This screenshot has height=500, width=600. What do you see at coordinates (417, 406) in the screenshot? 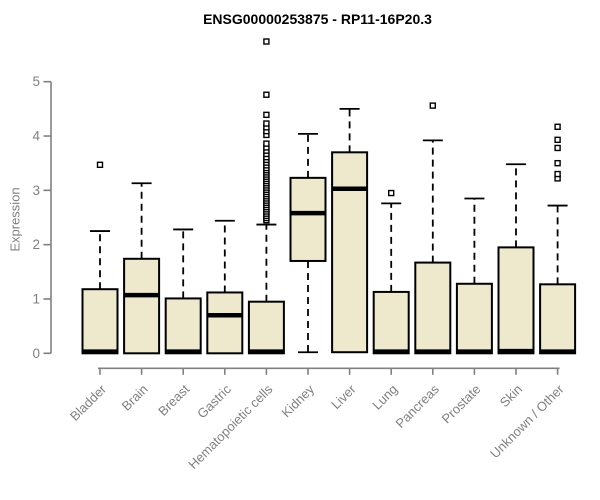
I see `x-tick-label-pancreas: Pancreas` at bounding box center [417, 406].